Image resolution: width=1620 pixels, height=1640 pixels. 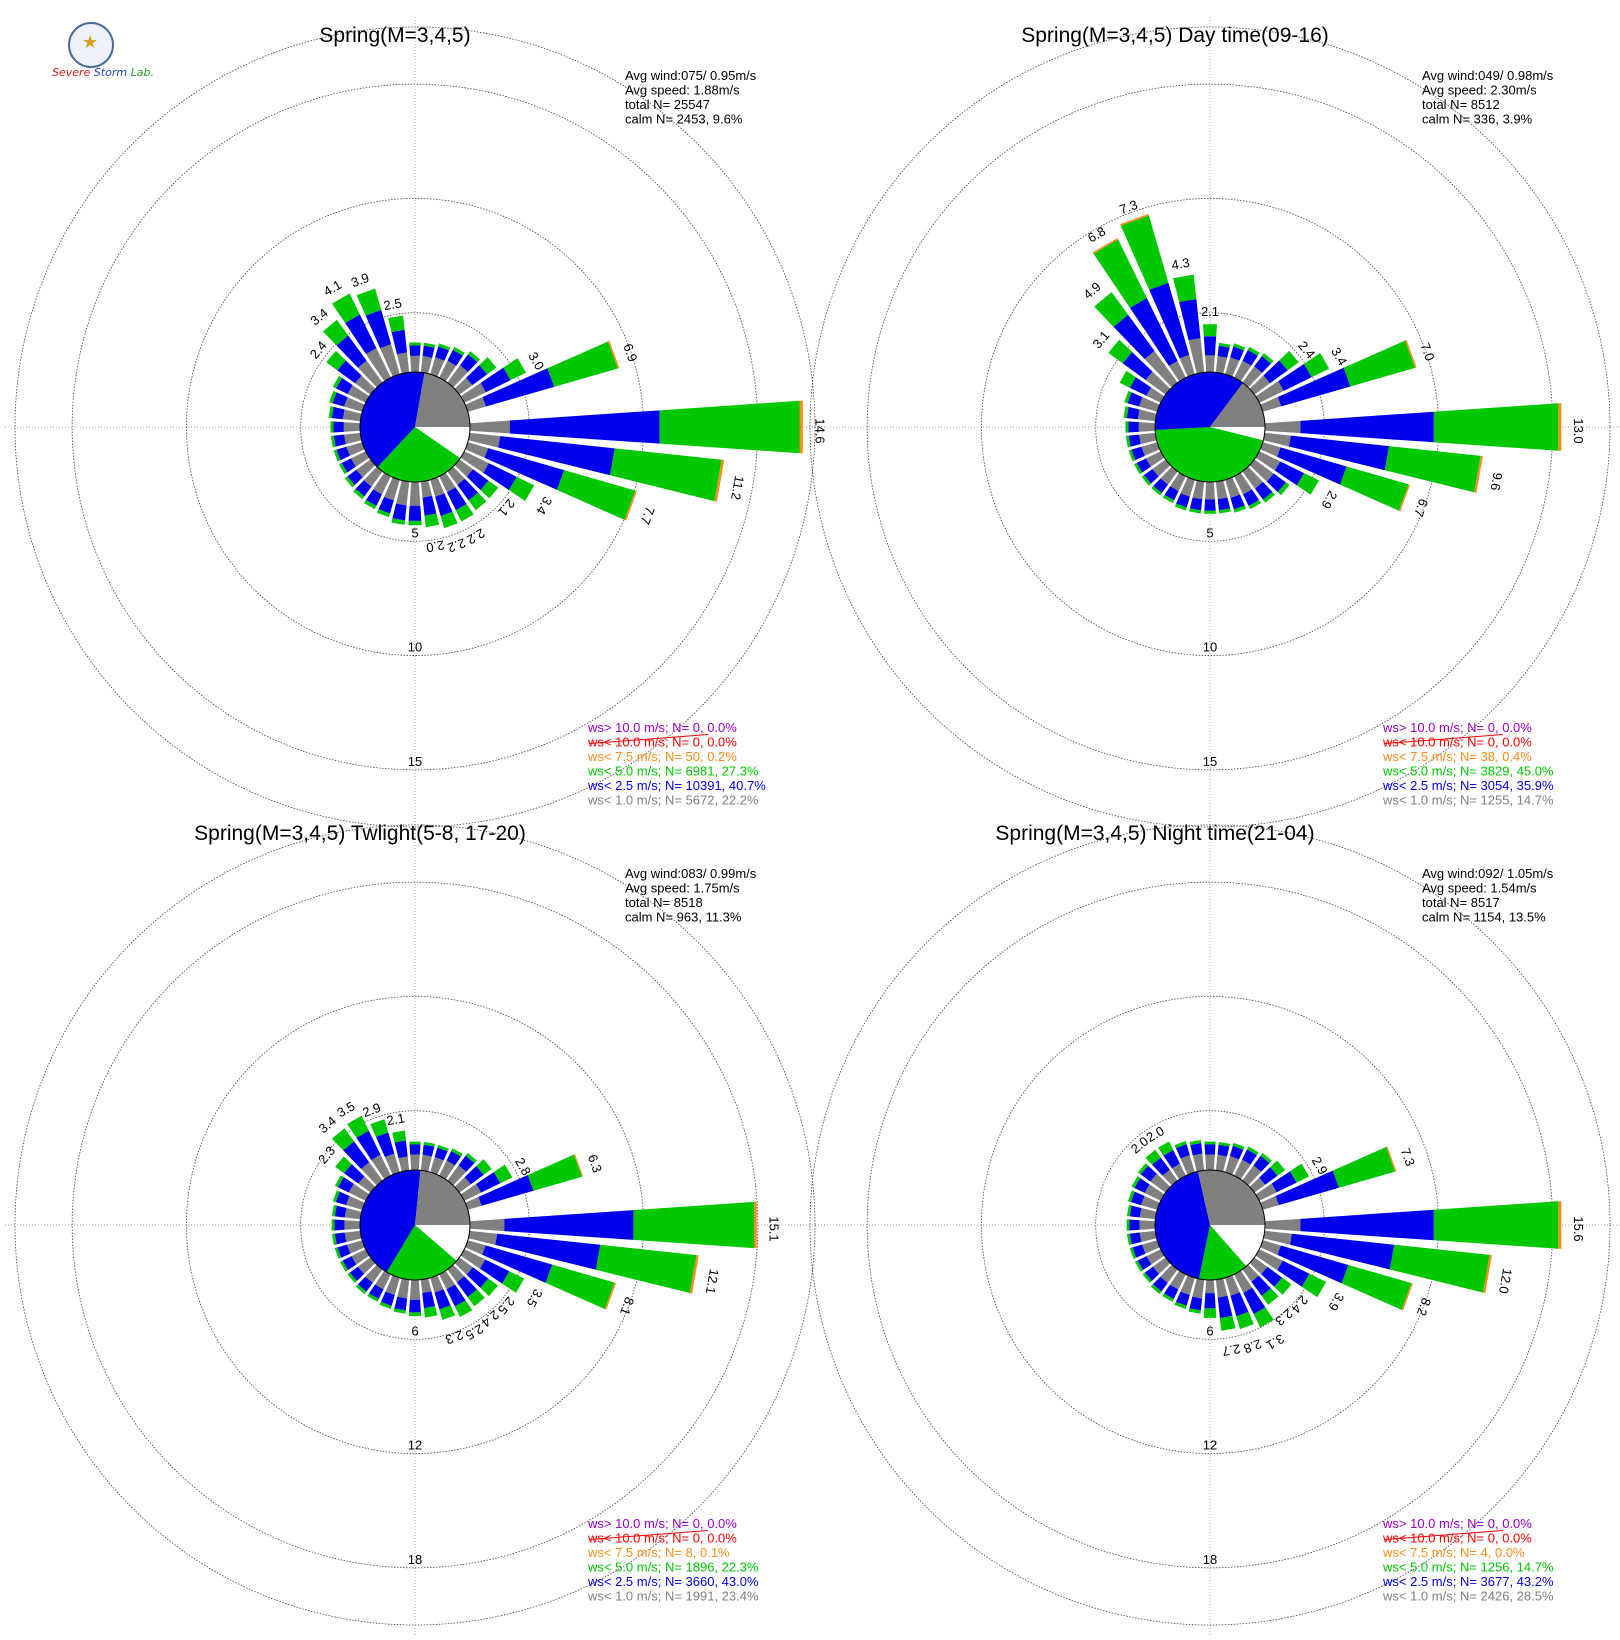 I want to click on ring-label: 5, so click(x=1209, y=532).